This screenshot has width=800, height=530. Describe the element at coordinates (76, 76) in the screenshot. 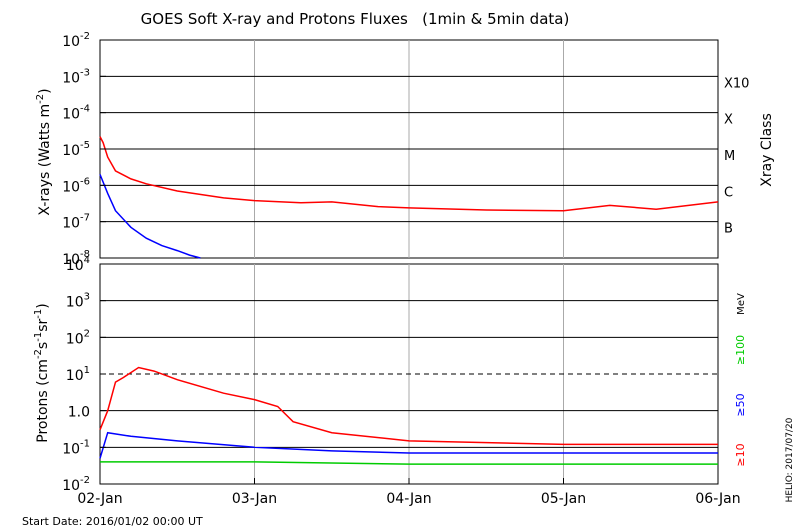

I see `y-tick-label: 10⁻³` at that location.